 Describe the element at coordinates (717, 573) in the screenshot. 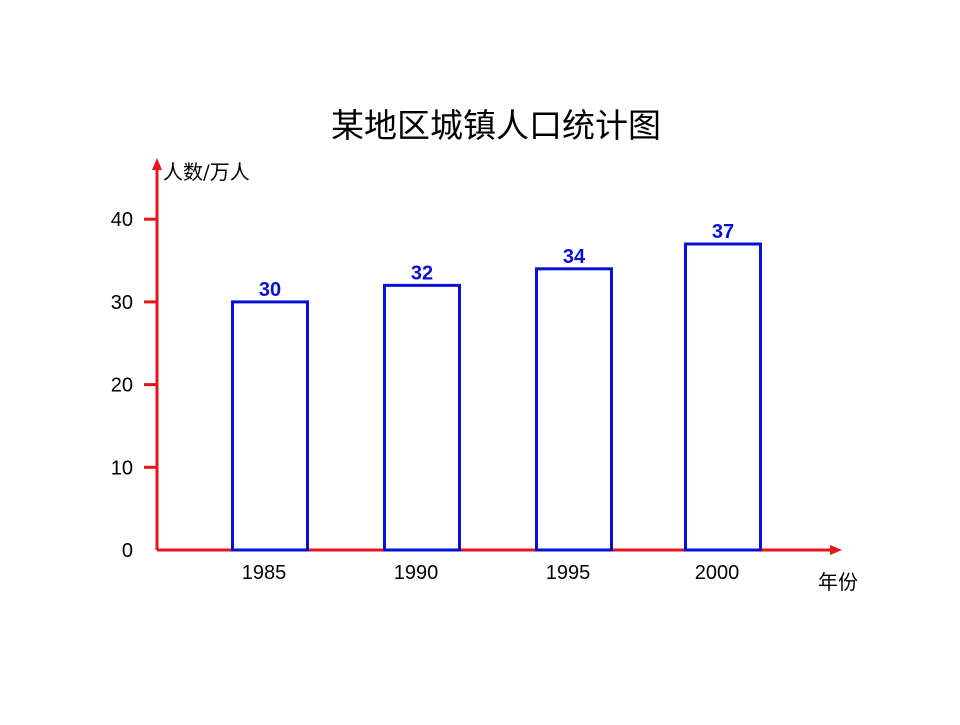

I see `x-tick-label: 2000` at that location.